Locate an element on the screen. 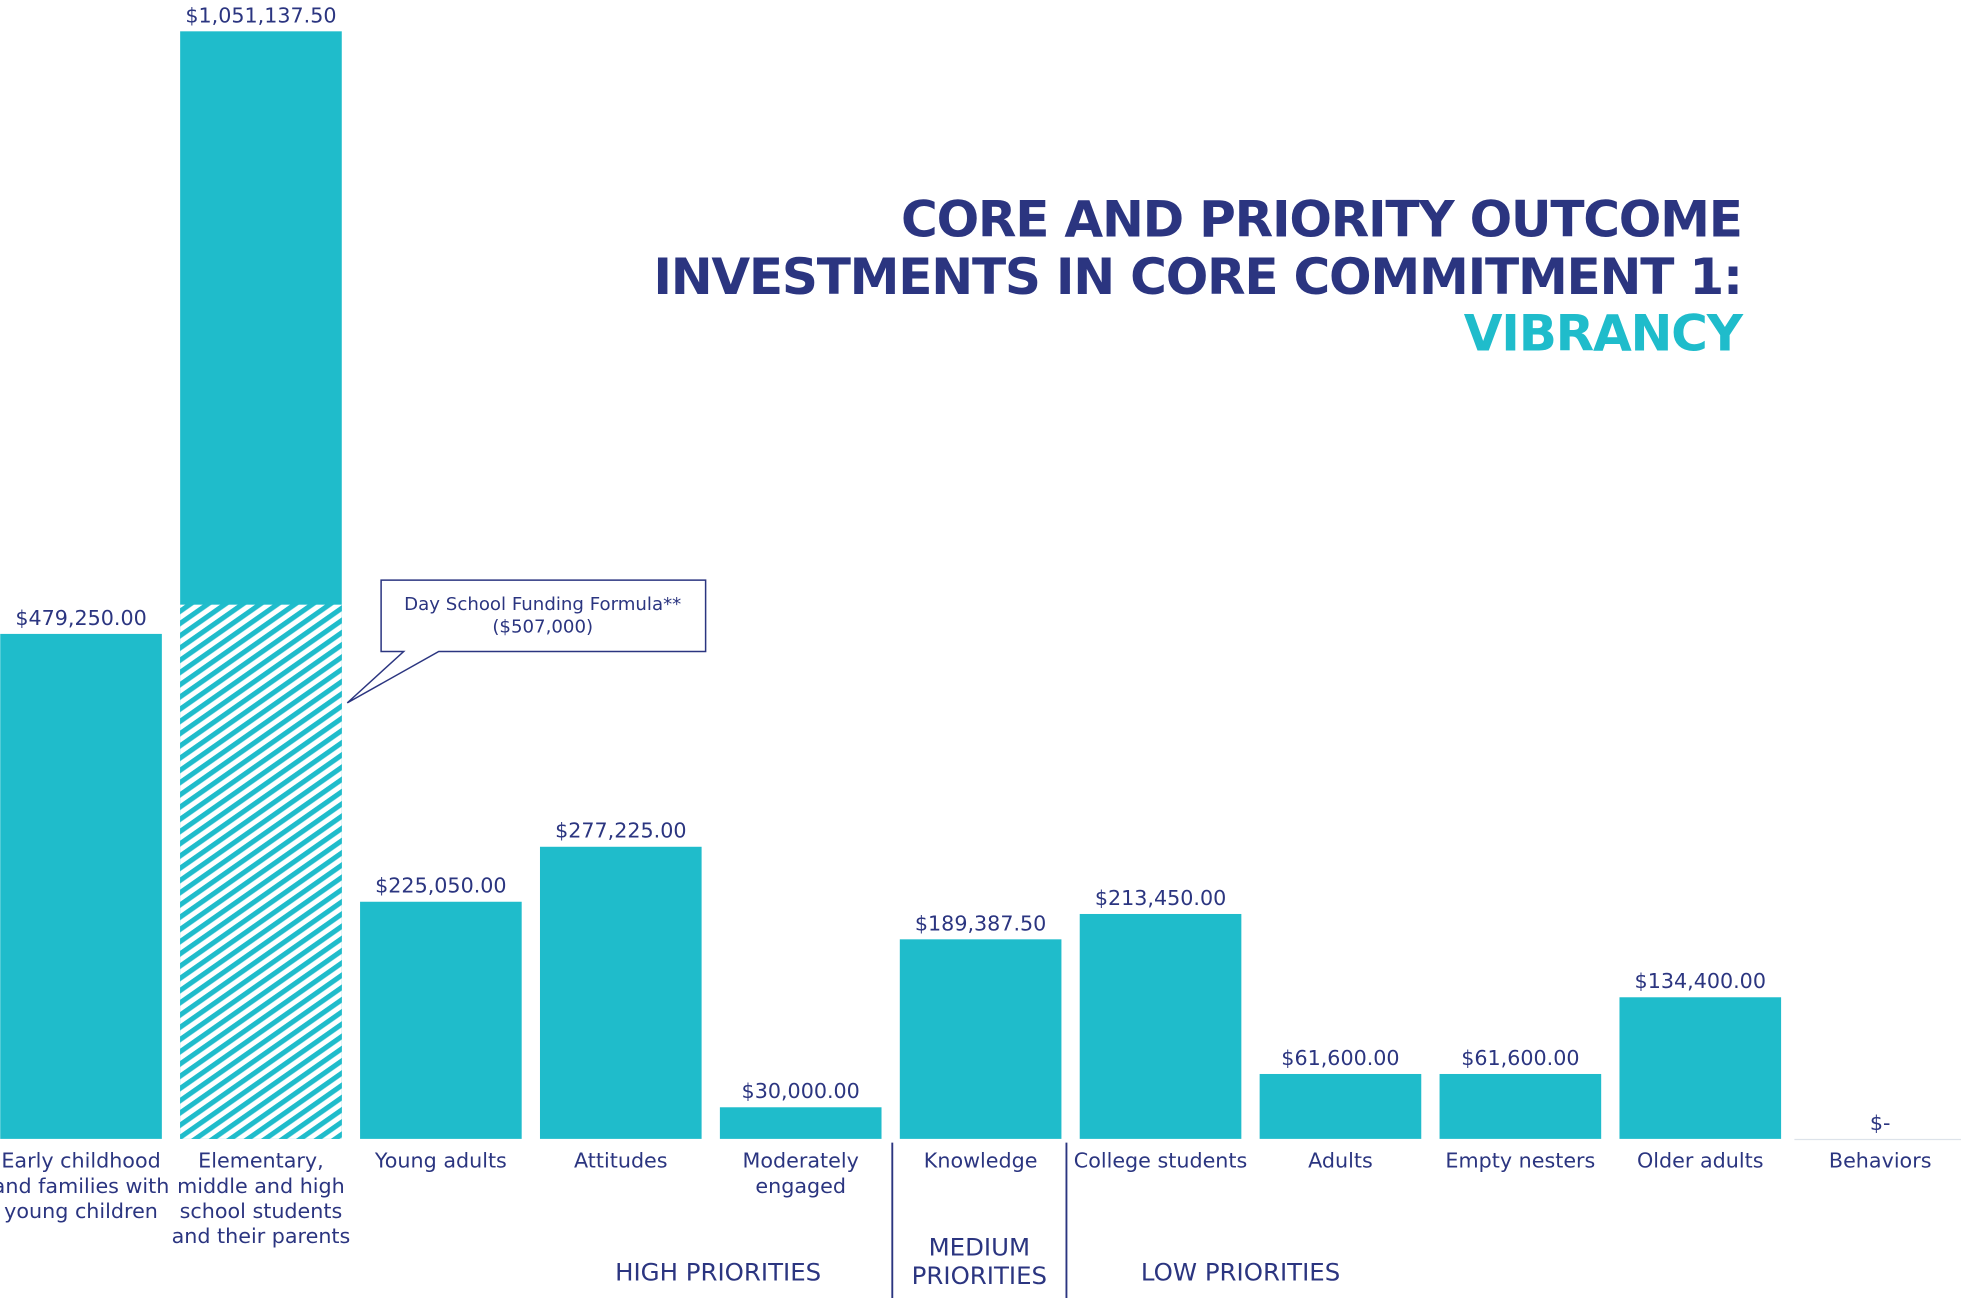 Image resolution: width=1965 pixels, height=1298 pixels. x-tick-label-box: Young adults is located at coordinates (440, 1160).